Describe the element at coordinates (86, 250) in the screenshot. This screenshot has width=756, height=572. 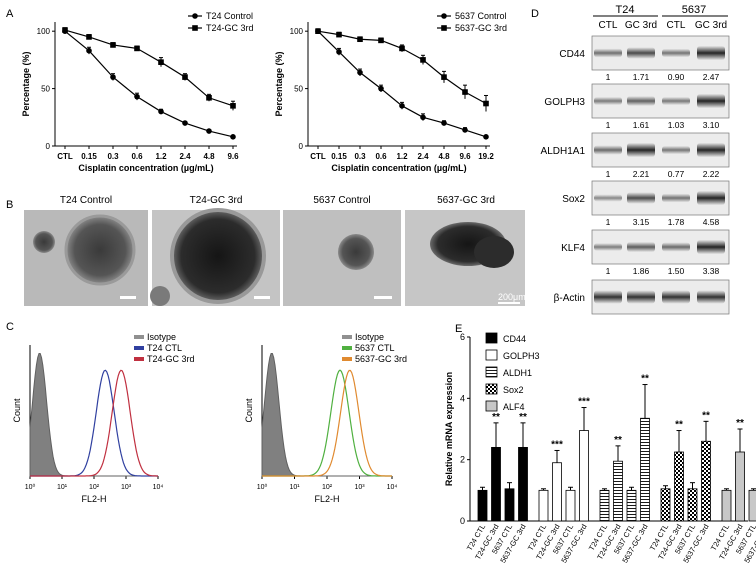
I see `micrograph-t24-control: T24 Control` at that location.